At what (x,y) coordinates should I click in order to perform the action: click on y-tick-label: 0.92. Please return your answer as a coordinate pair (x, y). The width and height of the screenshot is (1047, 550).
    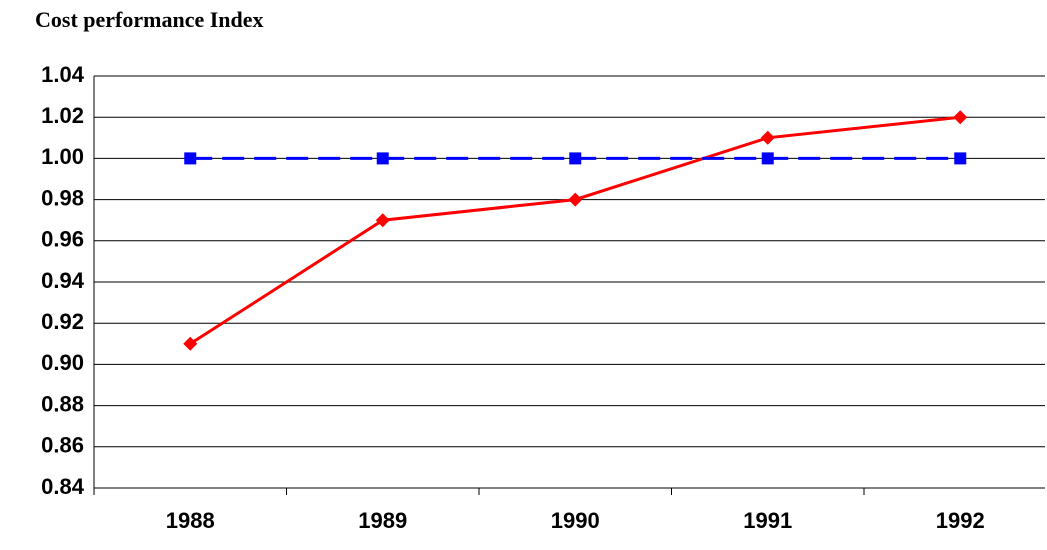
    Looking at the image, I should click on (62, 321).